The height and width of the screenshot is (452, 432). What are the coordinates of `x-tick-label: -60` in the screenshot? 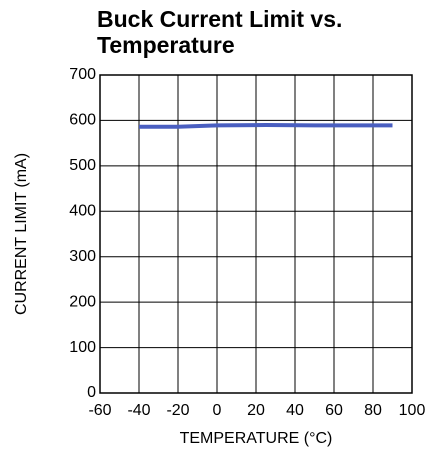 It's located at (99, 410).